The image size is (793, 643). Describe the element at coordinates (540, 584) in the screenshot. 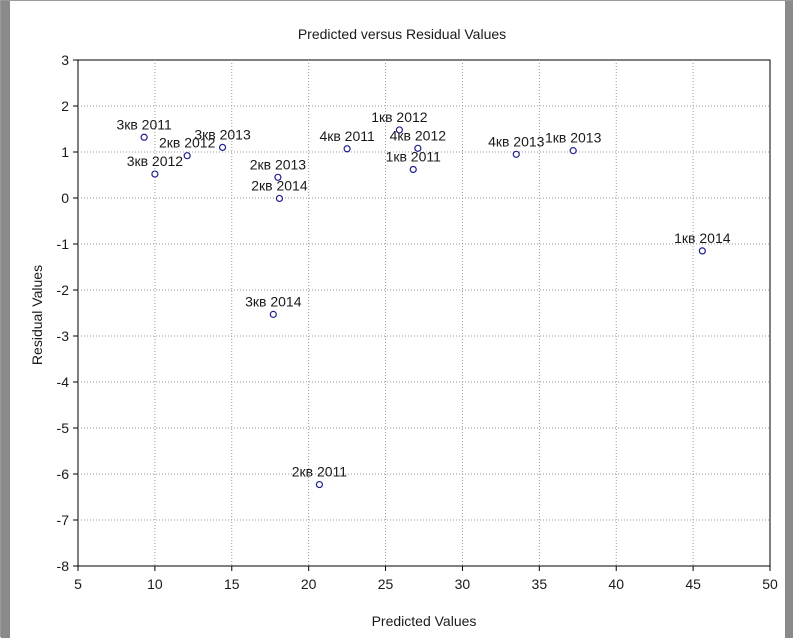

I see `x-tick-label: 35` at that location.